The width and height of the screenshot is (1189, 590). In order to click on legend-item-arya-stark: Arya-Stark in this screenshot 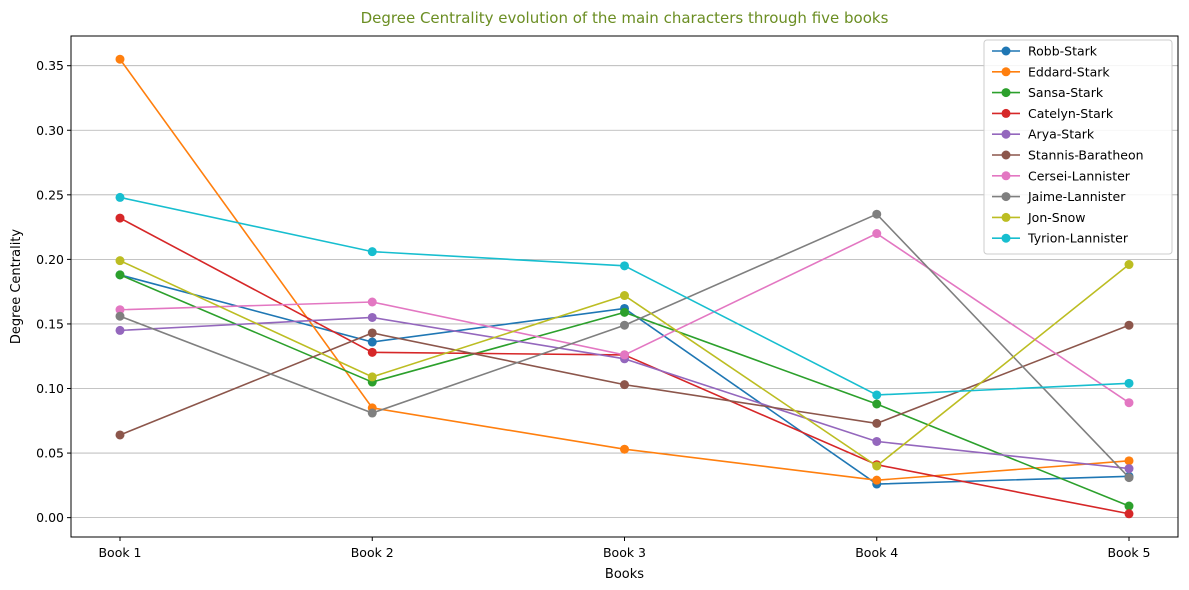, I will do `click(1043, 134)`.